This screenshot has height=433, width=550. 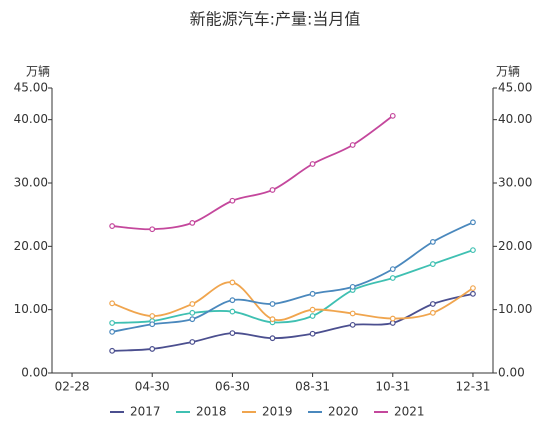 What do you see at coordinates (515, 246) in the screenshot?
I see `y2-tick-label: 20.00` at bounding box center [515, 246].